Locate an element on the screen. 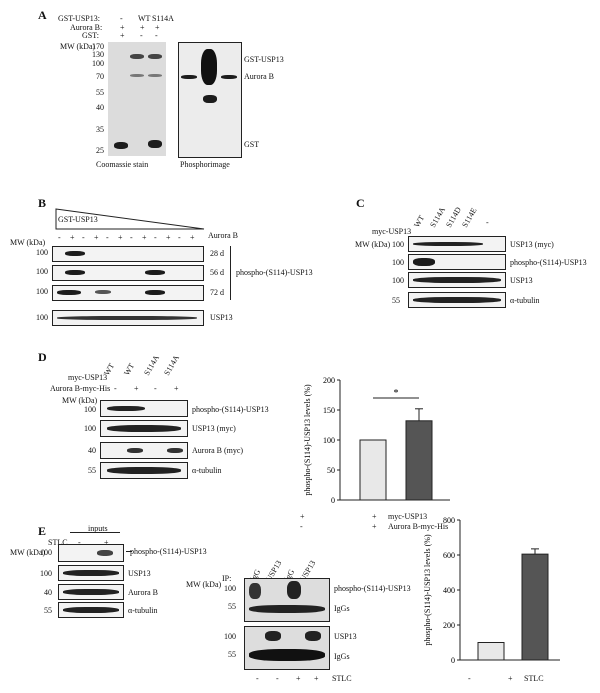 The width and height of the screenshot is (600, 693). blot-label: USP13 (myc) is located at coordinates (532, 244).